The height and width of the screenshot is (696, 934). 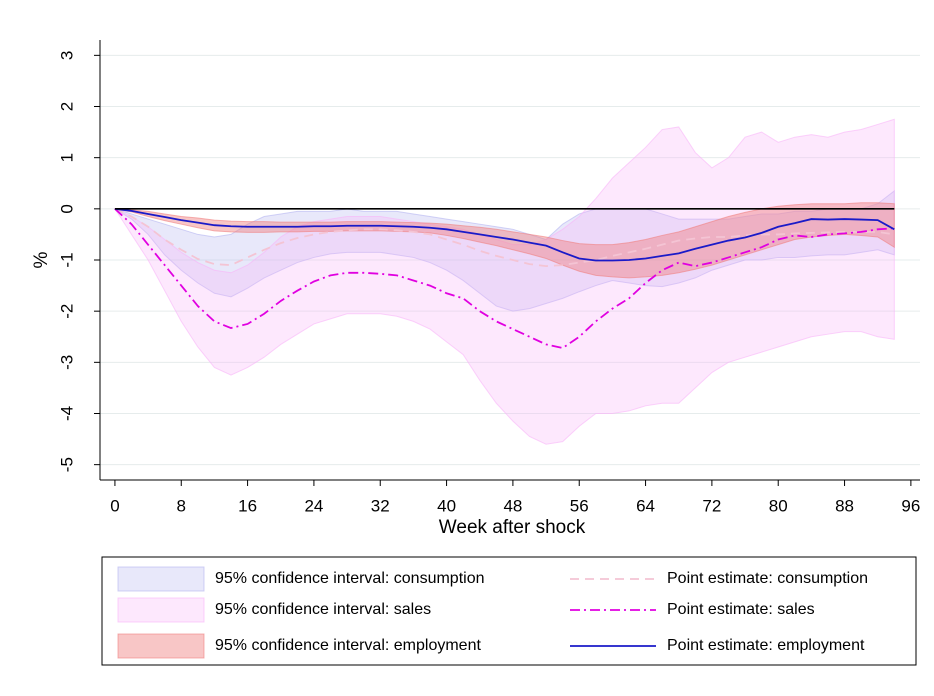 I want to click on legend-box, so click(x=509, y=611).